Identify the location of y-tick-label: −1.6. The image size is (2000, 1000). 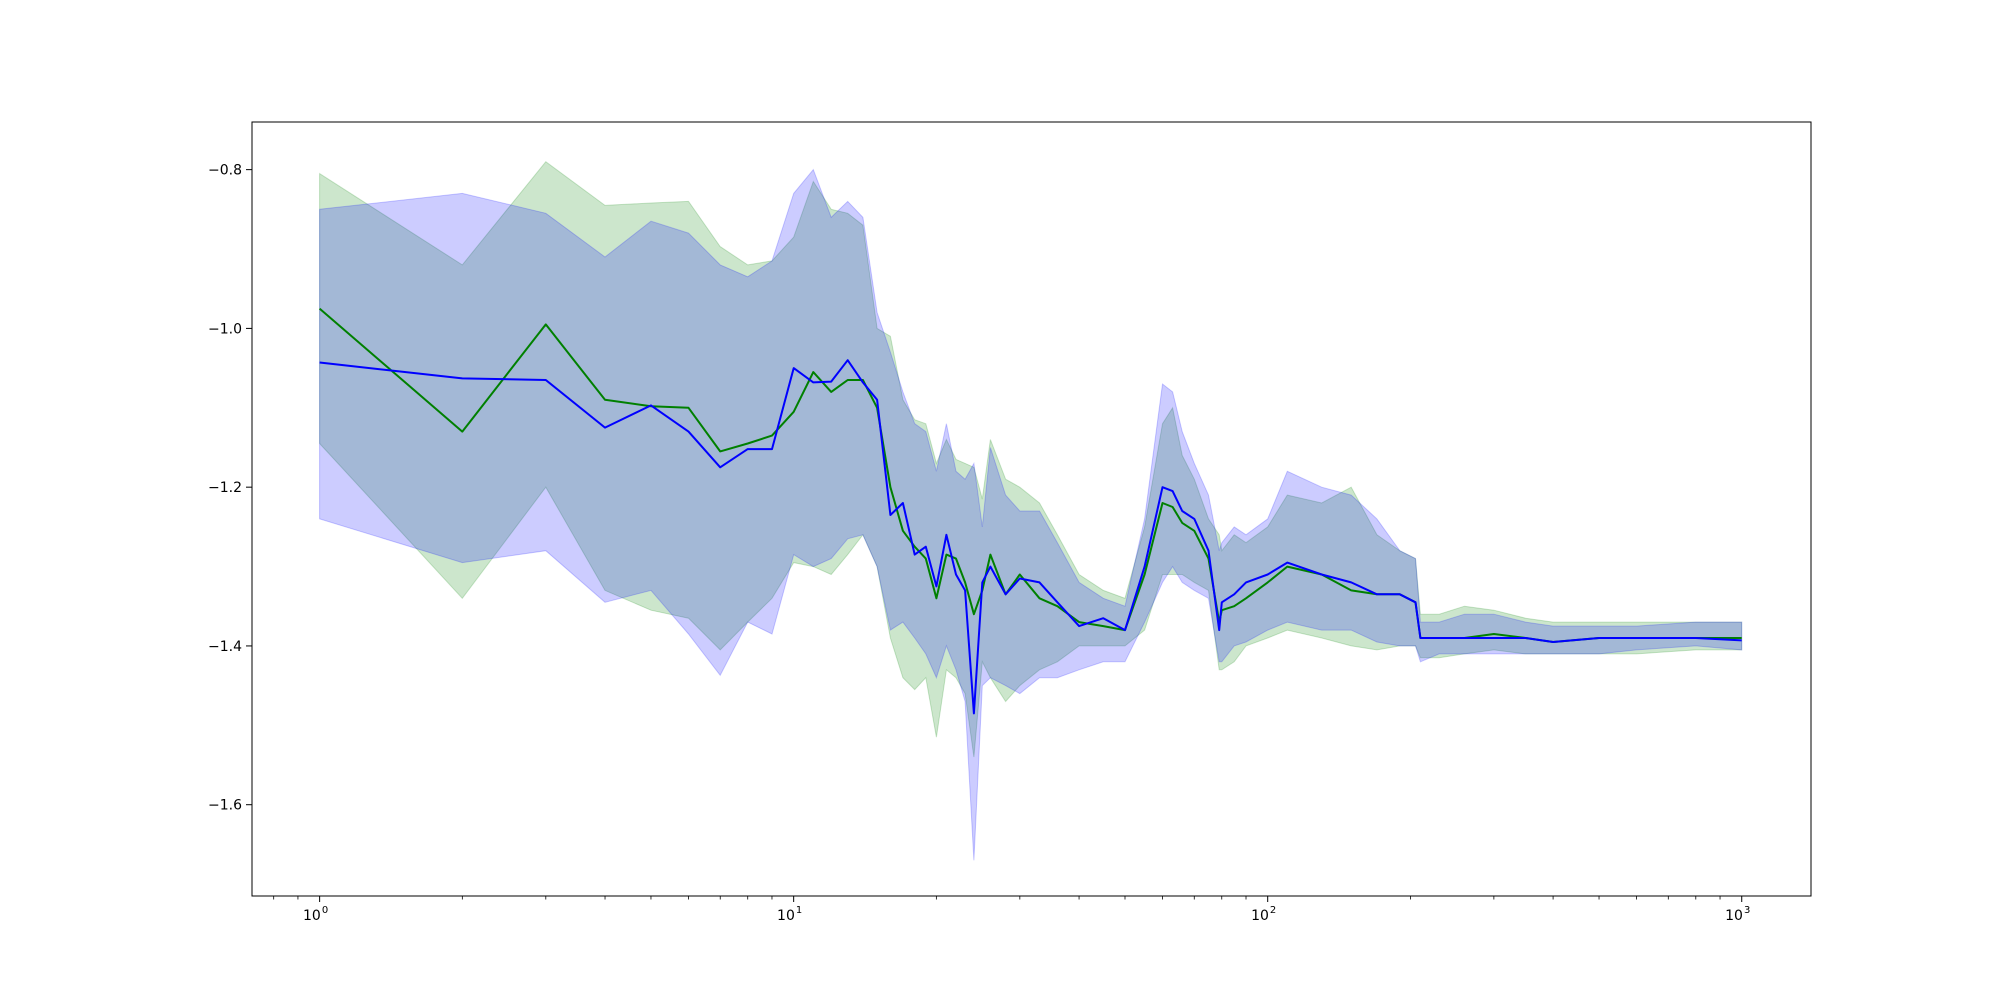
(225, 806).